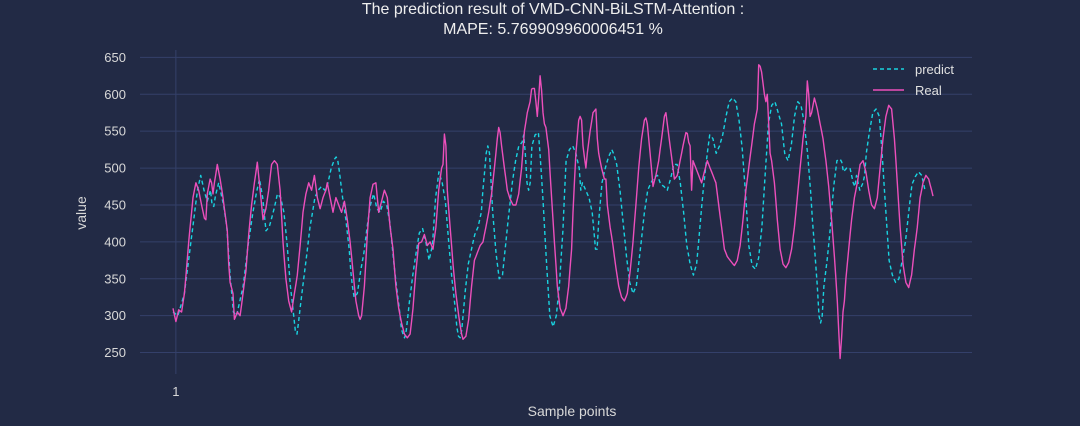 Image resolution: width=1080 pixels, height=426 pixels. Describe the element at coordinates (115, 168) in the screenshot. I see `y-tick-label-500: 500` at that location.